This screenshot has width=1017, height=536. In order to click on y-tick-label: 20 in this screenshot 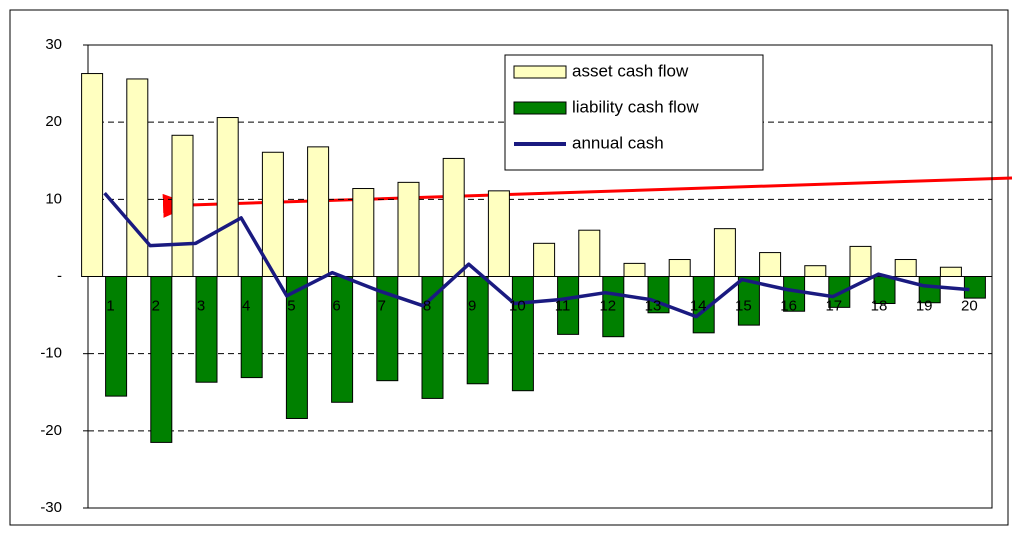, I will do `click(53, 121)`.